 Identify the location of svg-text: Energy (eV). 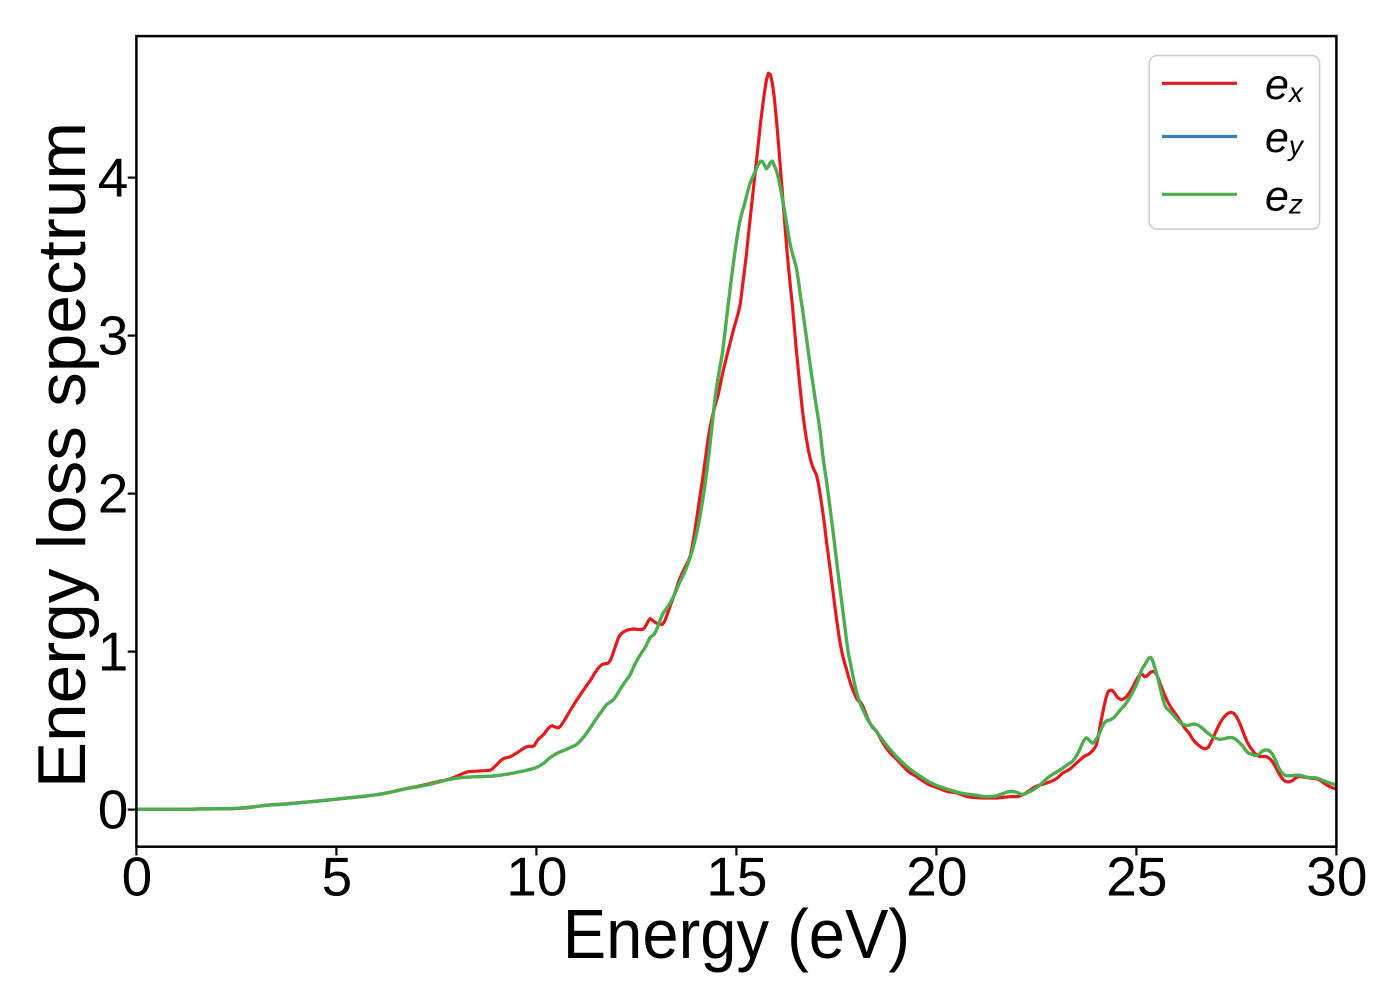
(736, 935).